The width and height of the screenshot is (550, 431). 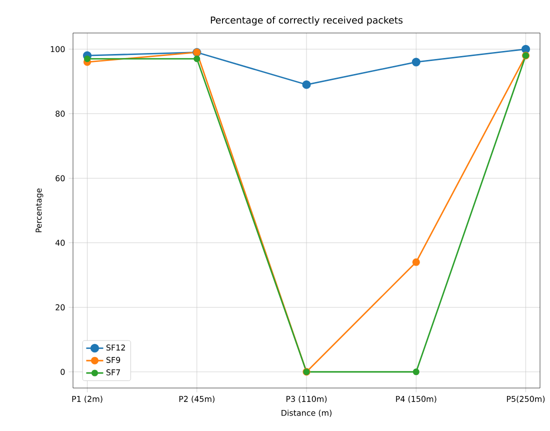 I want to click on chart-title: Percentage of correctly received packets, so click(x=306, y=21).